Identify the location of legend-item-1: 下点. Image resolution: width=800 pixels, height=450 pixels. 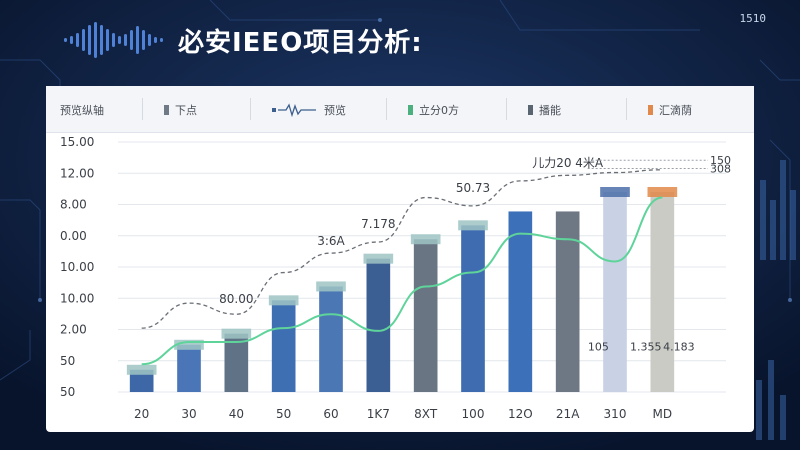
(180, 110).